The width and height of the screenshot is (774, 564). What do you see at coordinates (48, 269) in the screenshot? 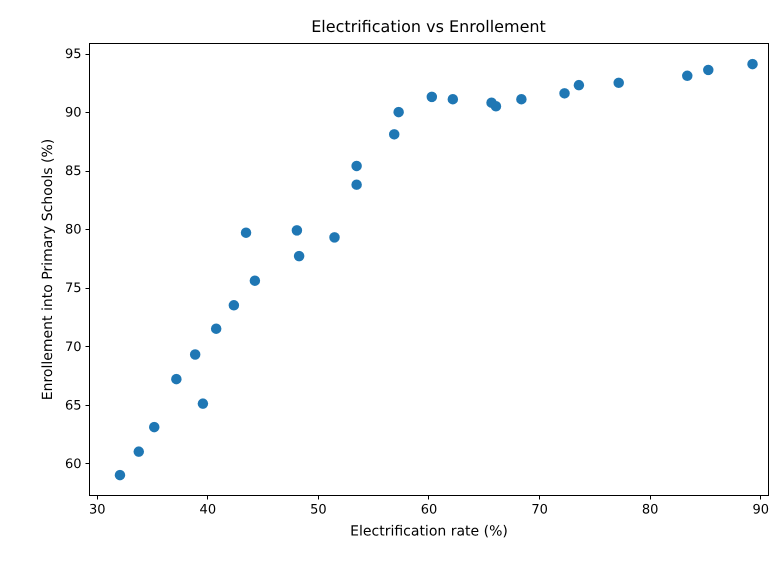
I see `y-axis-title: Enrollement into Primary Schools (%)` at bounding box center [48, 269].